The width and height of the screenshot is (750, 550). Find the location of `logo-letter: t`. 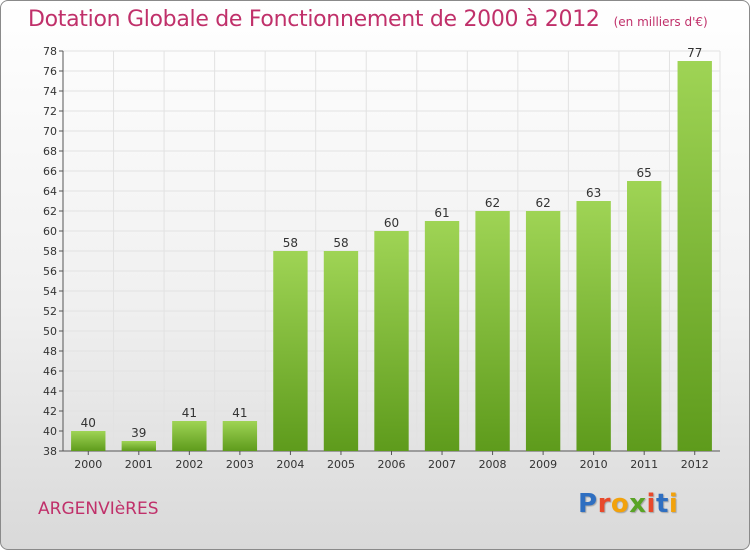

logo-letter: t is located at coordinates (662, 504).